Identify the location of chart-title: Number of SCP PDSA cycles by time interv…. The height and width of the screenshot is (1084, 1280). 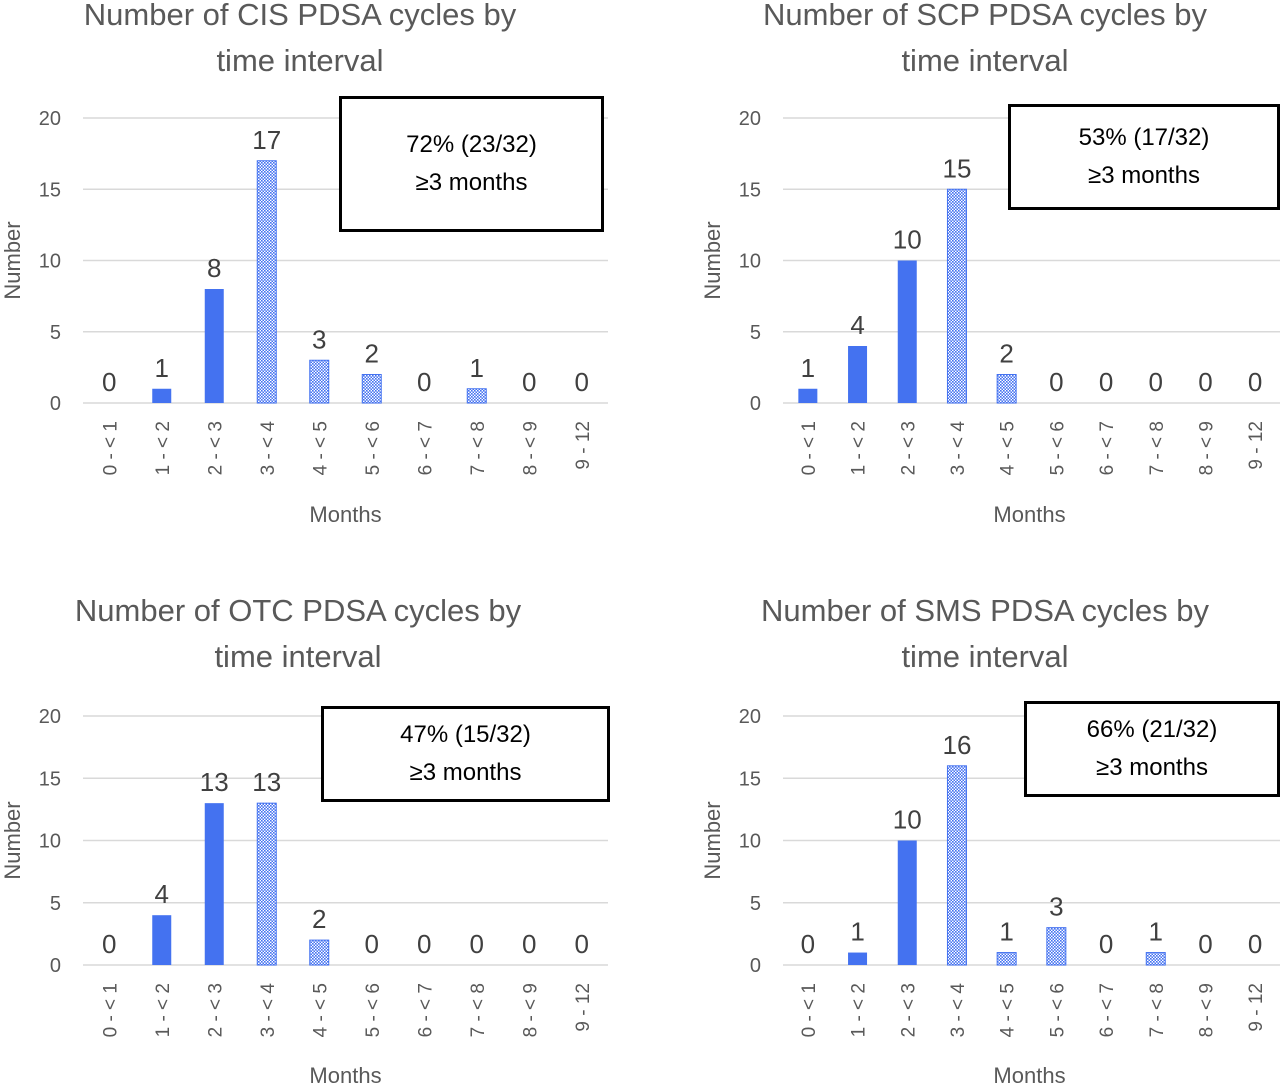
(985, 42).